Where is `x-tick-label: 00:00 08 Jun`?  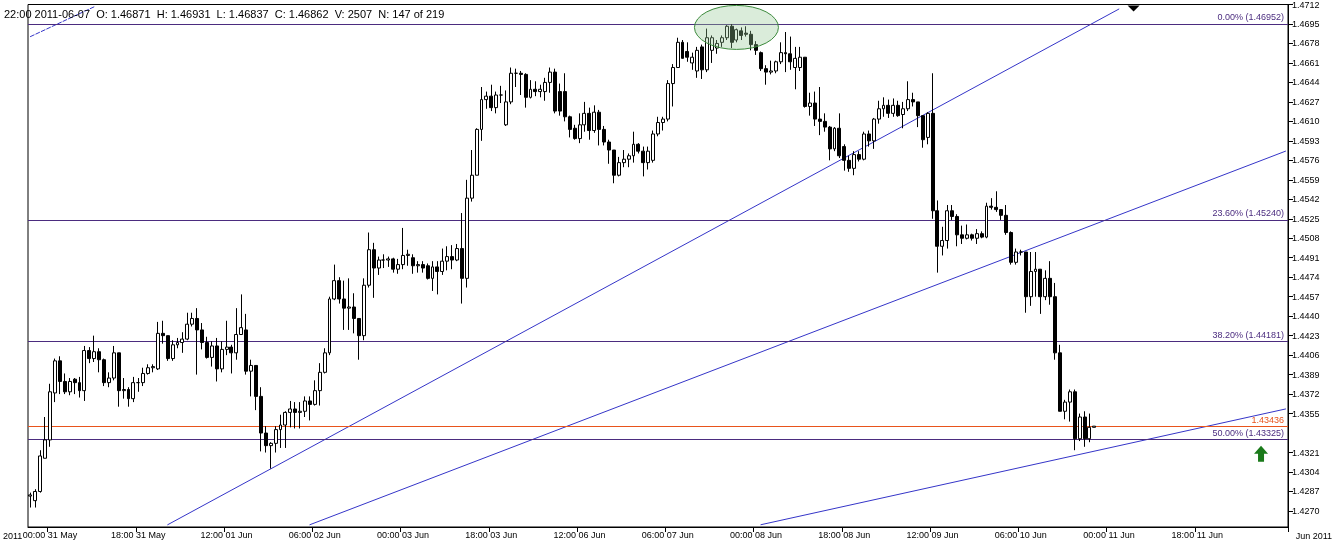 x-tick-label: 00:00 08 Jun is located at coordinates (756, 534).